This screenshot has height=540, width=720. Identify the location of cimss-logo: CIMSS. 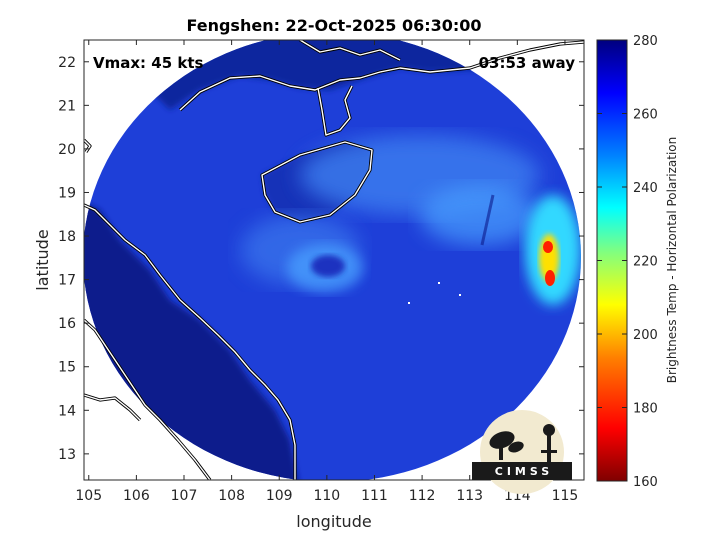
(522, 452).